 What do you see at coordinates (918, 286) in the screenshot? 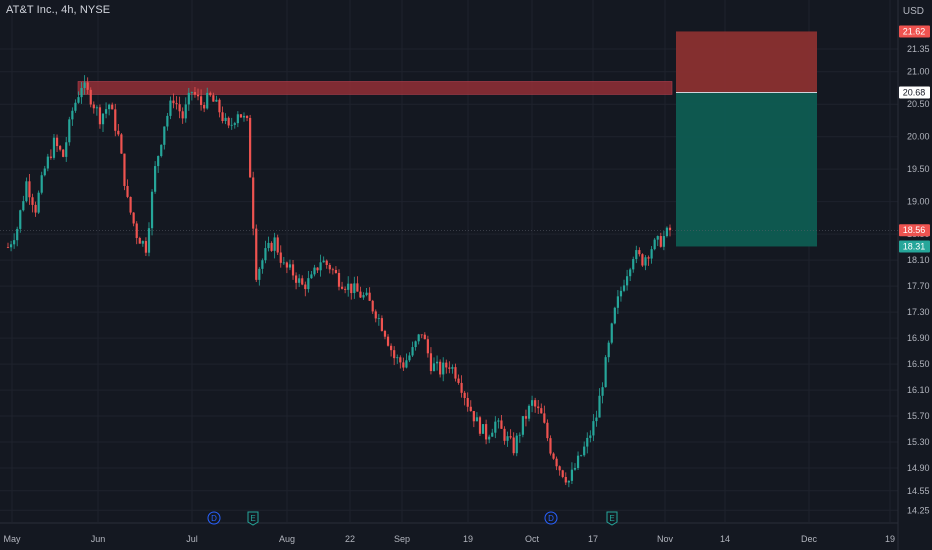
I see `y-tick-label: 17.70` at bounding box center [918, 286].